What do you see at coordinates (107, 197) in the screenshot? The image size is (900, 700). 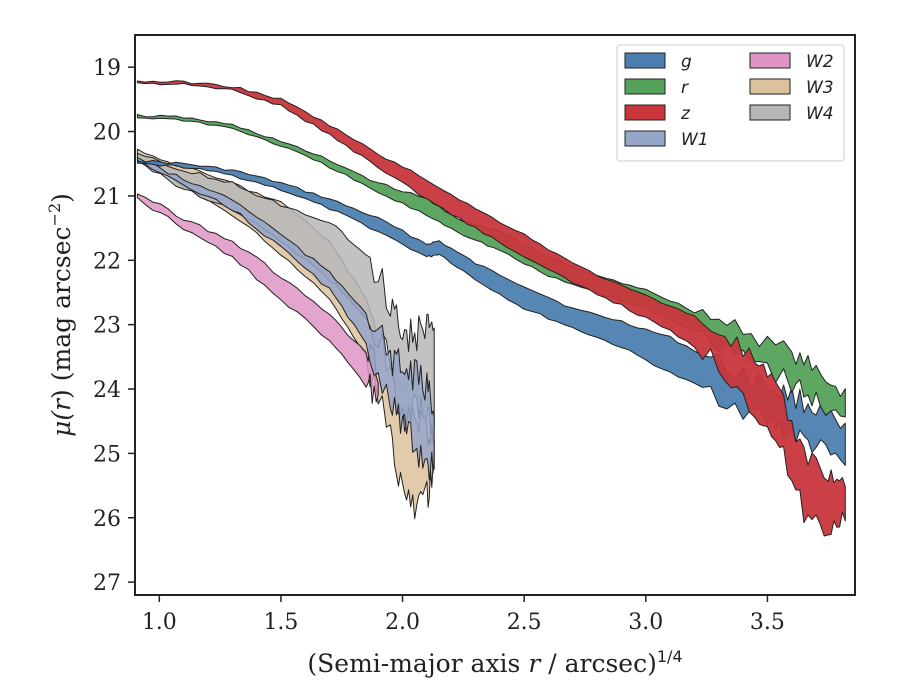 I see `y-tick-label: 21` at bounding box center [107, 197].